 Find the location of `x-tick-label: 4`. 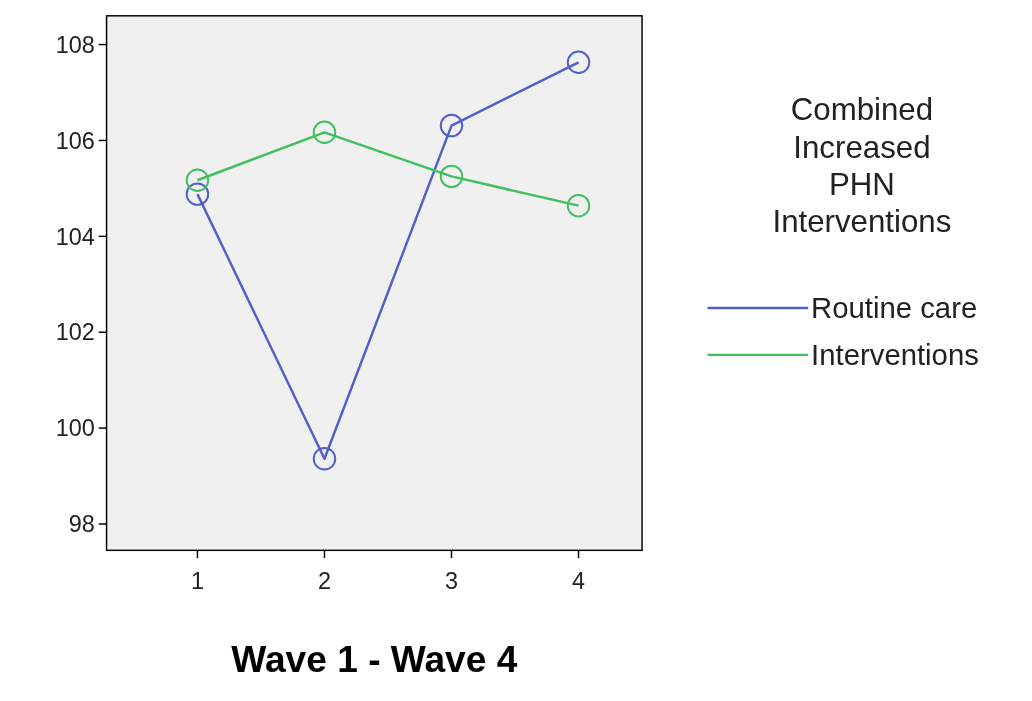

x-tick-label: 4 is located at coordinates (579, 581).